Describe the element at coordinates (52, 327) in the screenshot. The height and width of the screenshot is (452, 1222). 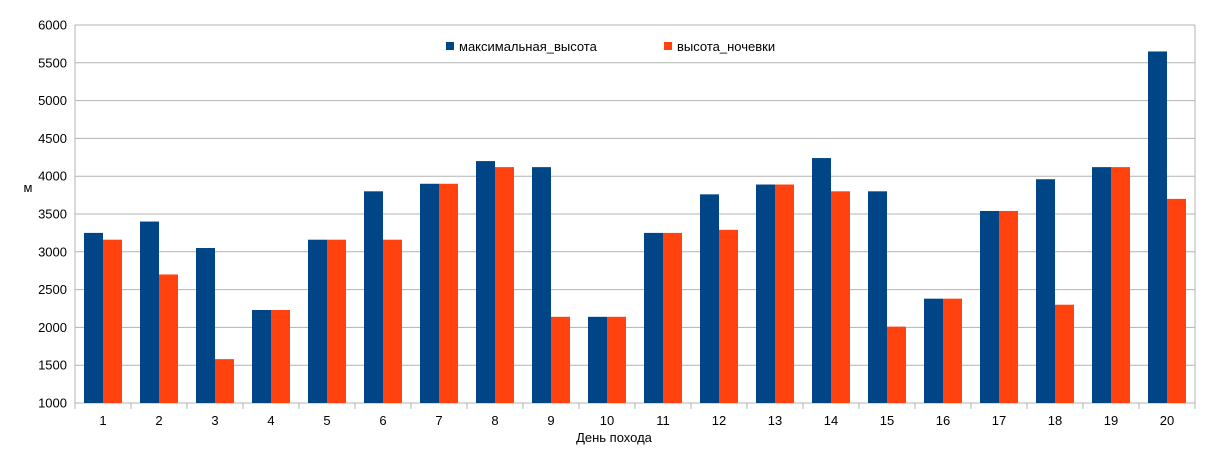
I see `y-tick-label: 2000` at that location.